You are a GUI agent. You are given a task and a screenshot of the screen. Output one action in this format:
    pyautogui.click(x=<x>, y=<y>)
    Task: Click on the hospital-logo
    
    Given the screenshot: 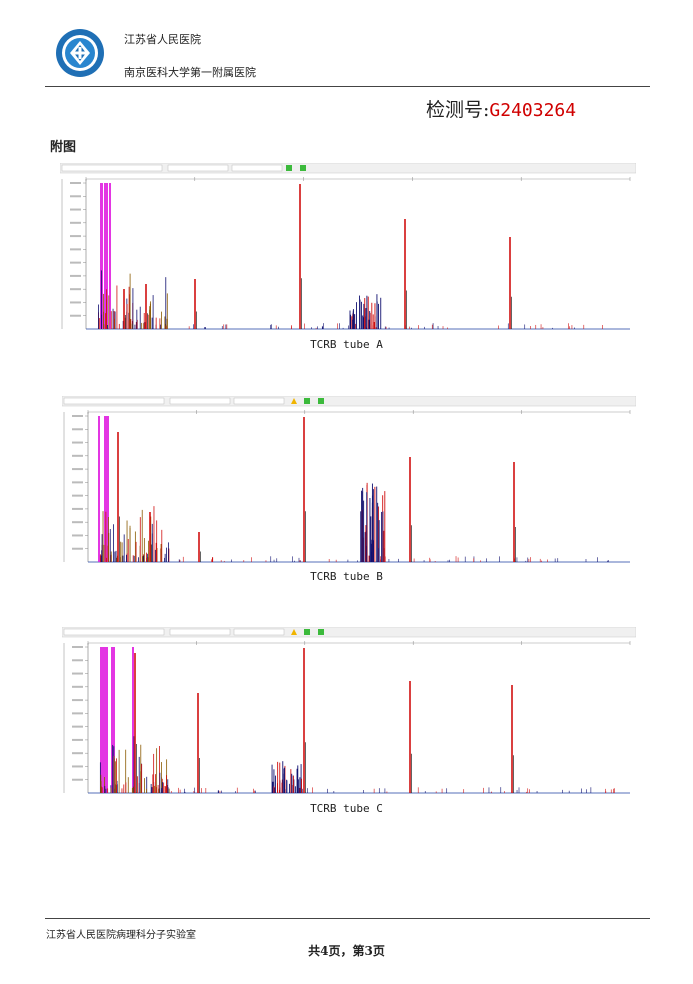 What is the action you would take?
    pyautogui.click(x=80, y=53)
    